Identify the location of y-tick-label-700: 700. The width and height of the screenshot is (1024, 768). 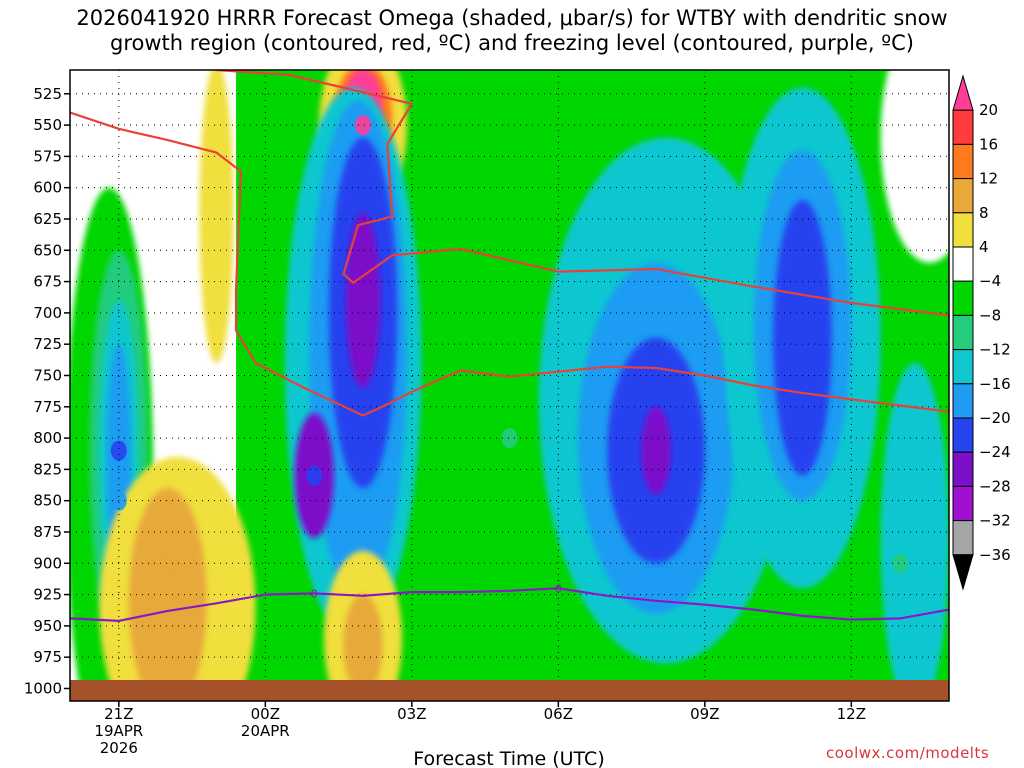
(47, 313).